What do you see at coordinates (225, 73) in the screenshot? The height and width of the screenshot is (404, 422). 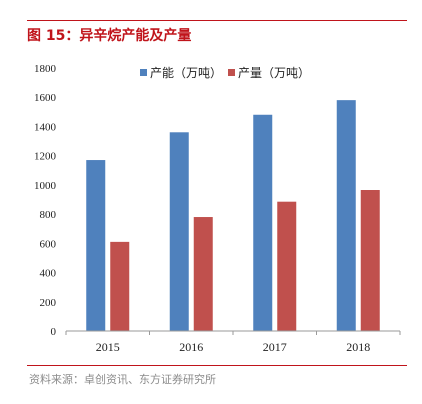 I see `chart-legend: 产能（万吨） 产量（万吨）` at bounding box center [225, 73].